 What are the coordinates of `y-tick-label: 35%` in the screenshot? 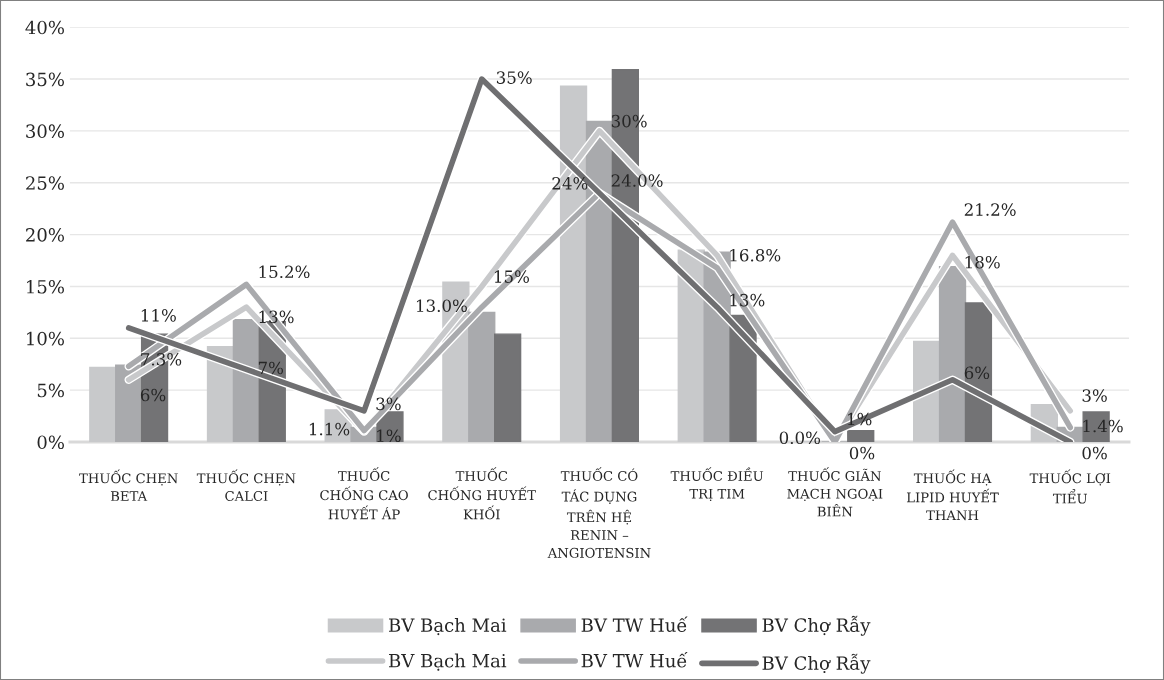 It's located at (45, 79).